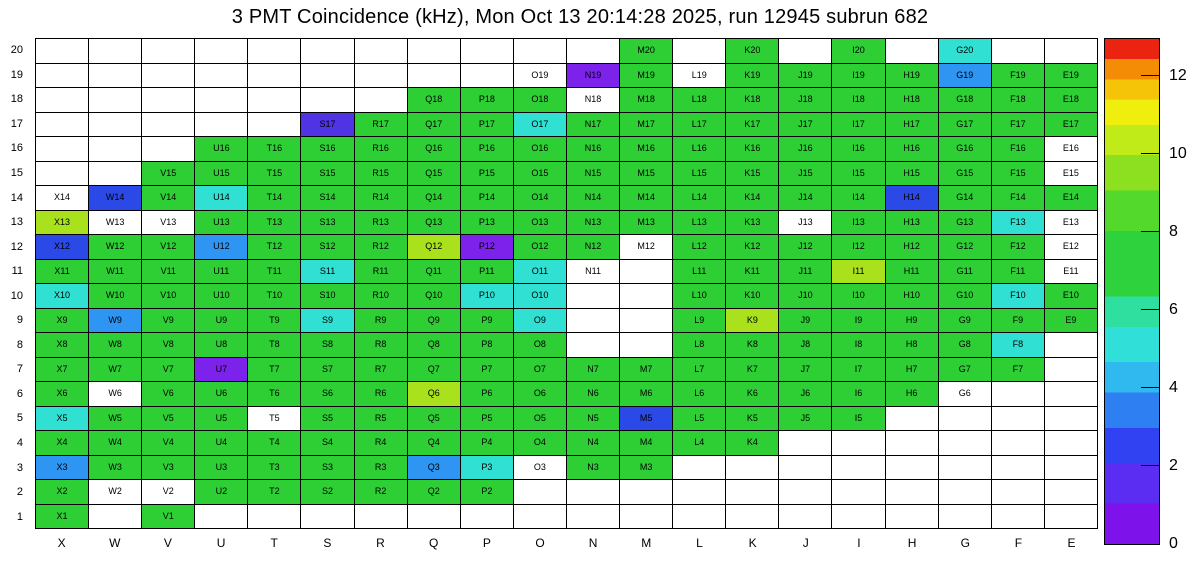  I want to click on heatmap-cell: X2, so click(63, 492).